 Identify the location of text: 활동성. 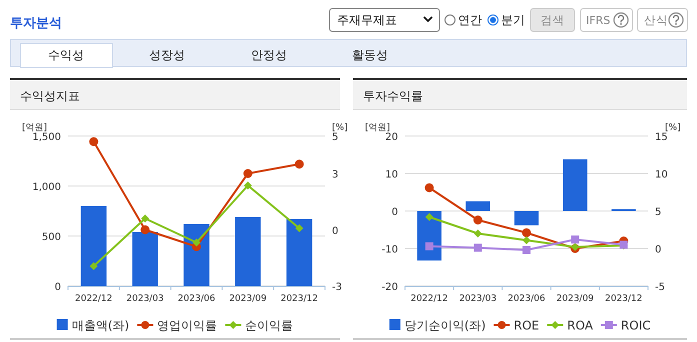
(370, 55).